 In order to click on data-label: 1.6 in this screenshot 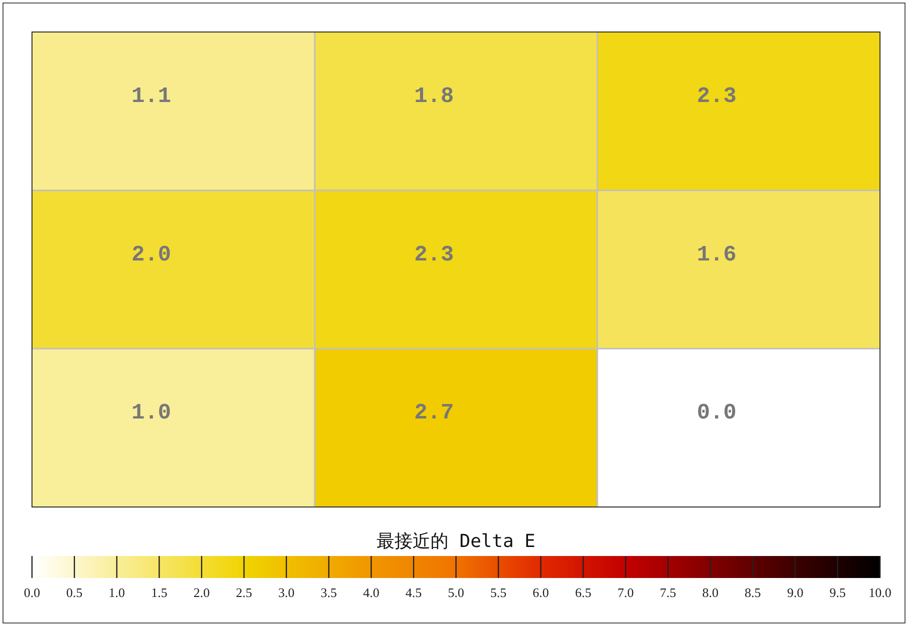, I will do `click(716, 255)`.